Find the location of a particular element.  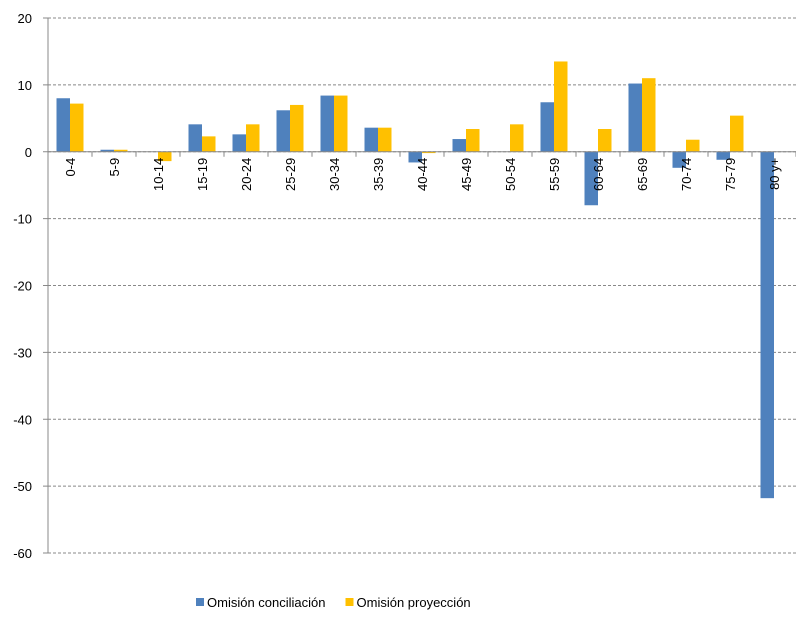

y-tick-label: 10 is located at coordinates (25, 85).